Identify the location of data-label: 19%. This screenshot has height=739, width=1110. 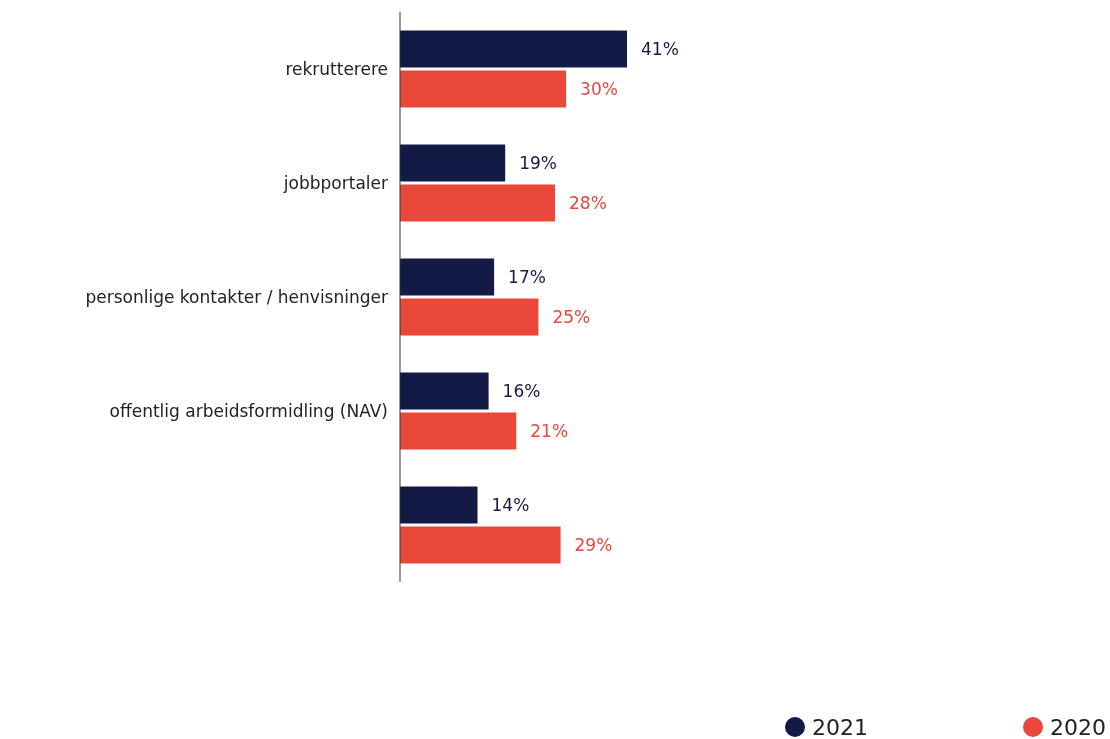
(538, 163).